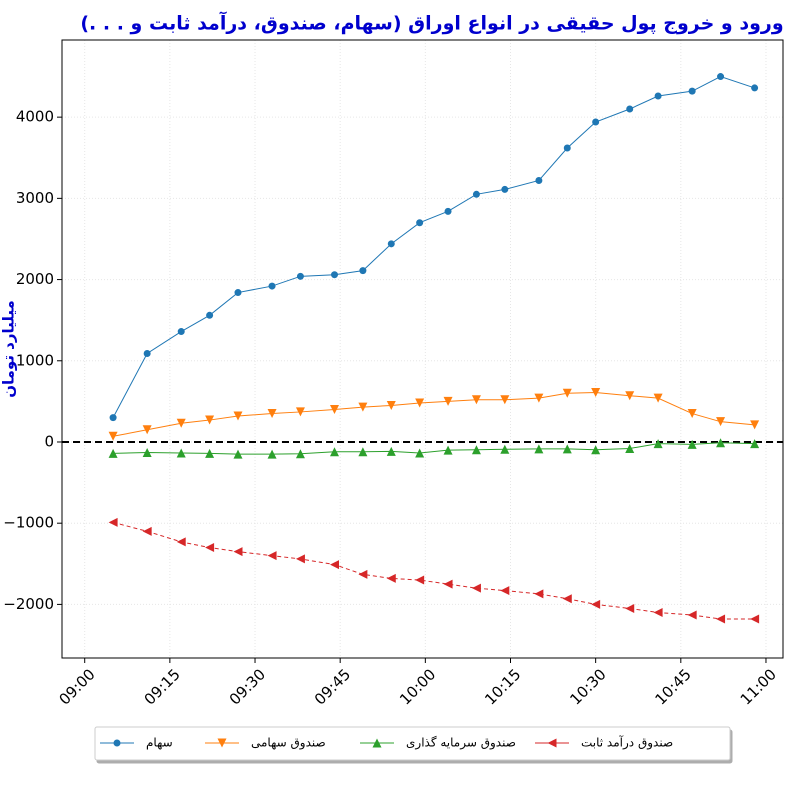 This screenshot has height=800, width=800. Describe the element at coordinates (162, 686) in the screenshot. I see `x-tick-label: 09:15` at that location.